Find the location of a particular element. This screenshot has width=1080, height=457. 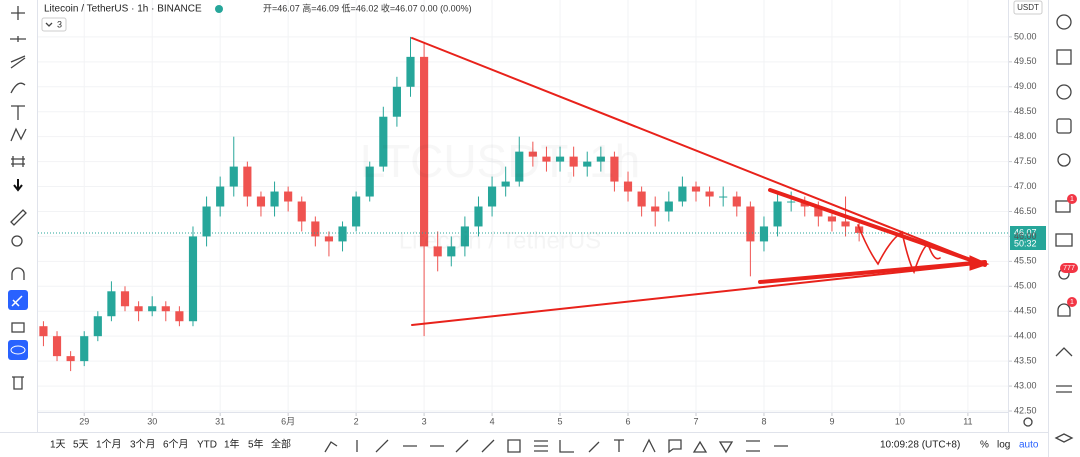

auto-toggle: auto is located at coordinates (1029, 445).